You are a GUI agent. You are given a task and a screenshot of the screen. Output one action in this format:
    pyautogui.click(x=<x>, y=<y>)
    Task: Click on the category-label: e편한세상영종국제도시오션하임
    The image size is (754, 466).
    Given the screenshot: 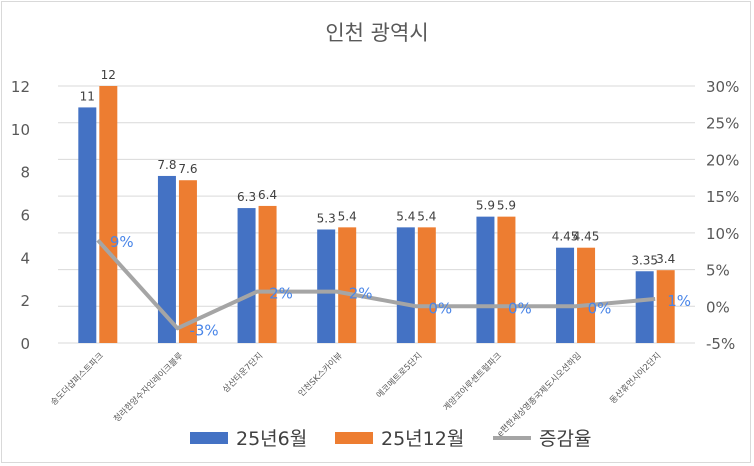 What is the action you would take?
    pyautogui.click(x=539, y=394)
    